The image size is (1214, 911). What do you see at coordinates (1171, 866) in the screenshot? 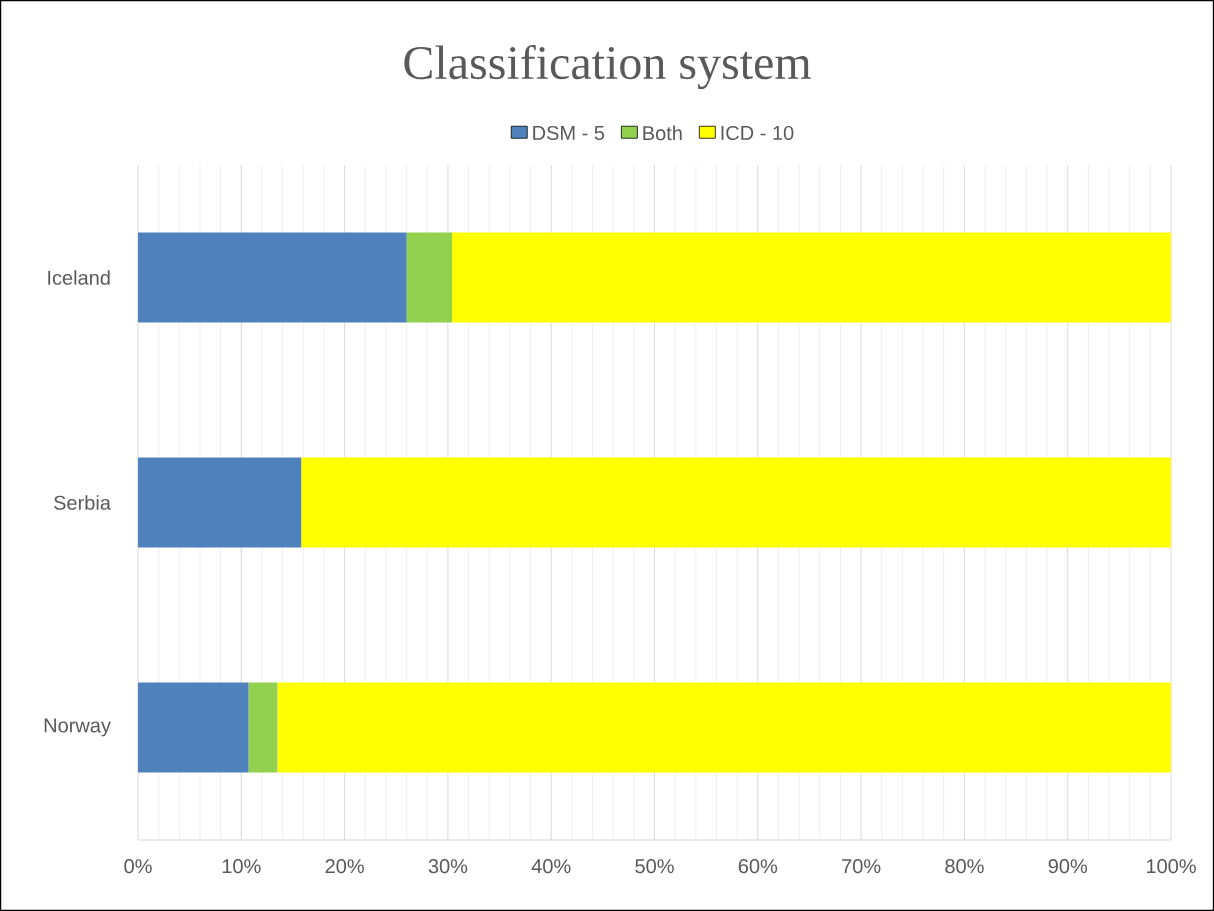
I see `x-tick-label: 100%` at bounding box center [1171, 866].